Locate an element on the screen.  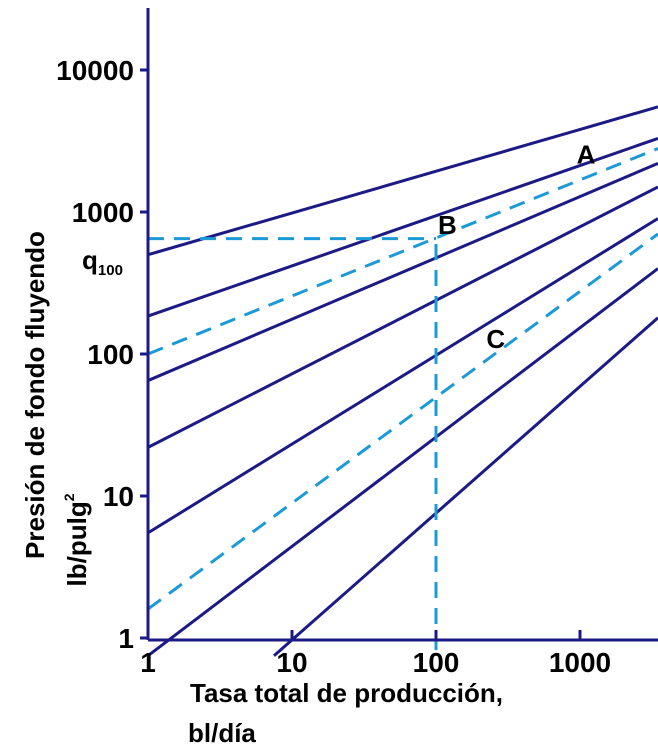
x-axis-title-line2: bl/día is located at coordinates (222, 732).